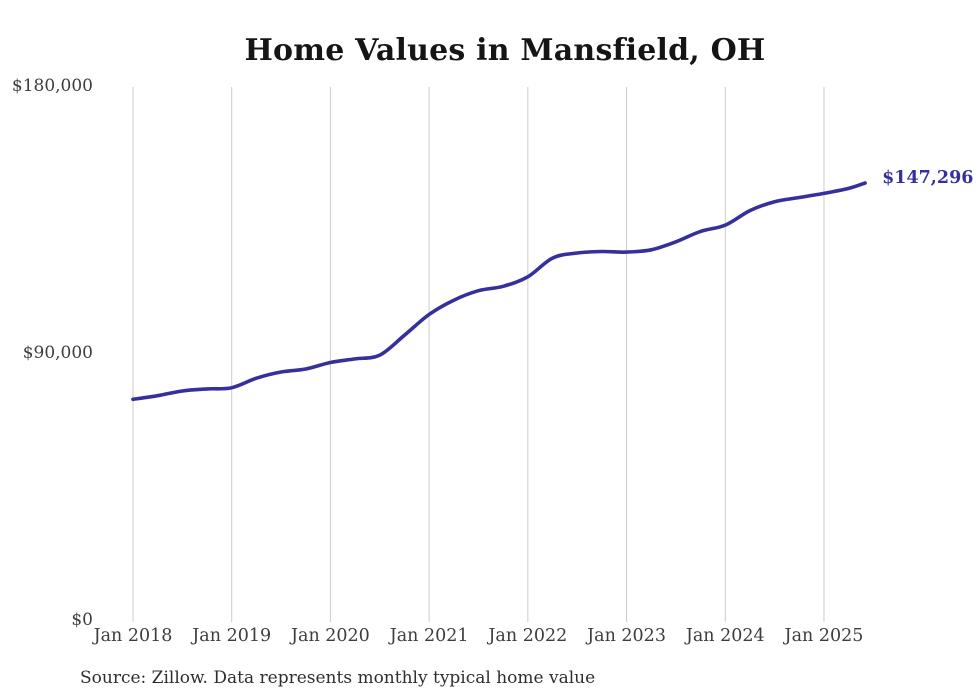  What do you see at coordinates (626, 636) in the screenshot?
I see `x-tick-label: Jan 2023` at bounding box center [626, 636].